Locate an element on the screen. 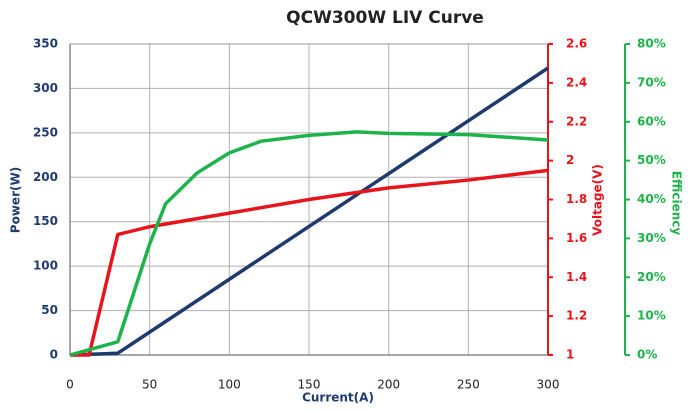 The width and height of the screenshot is (700, 411). x-tick-label: 50 is located at coordinates (149, 385).